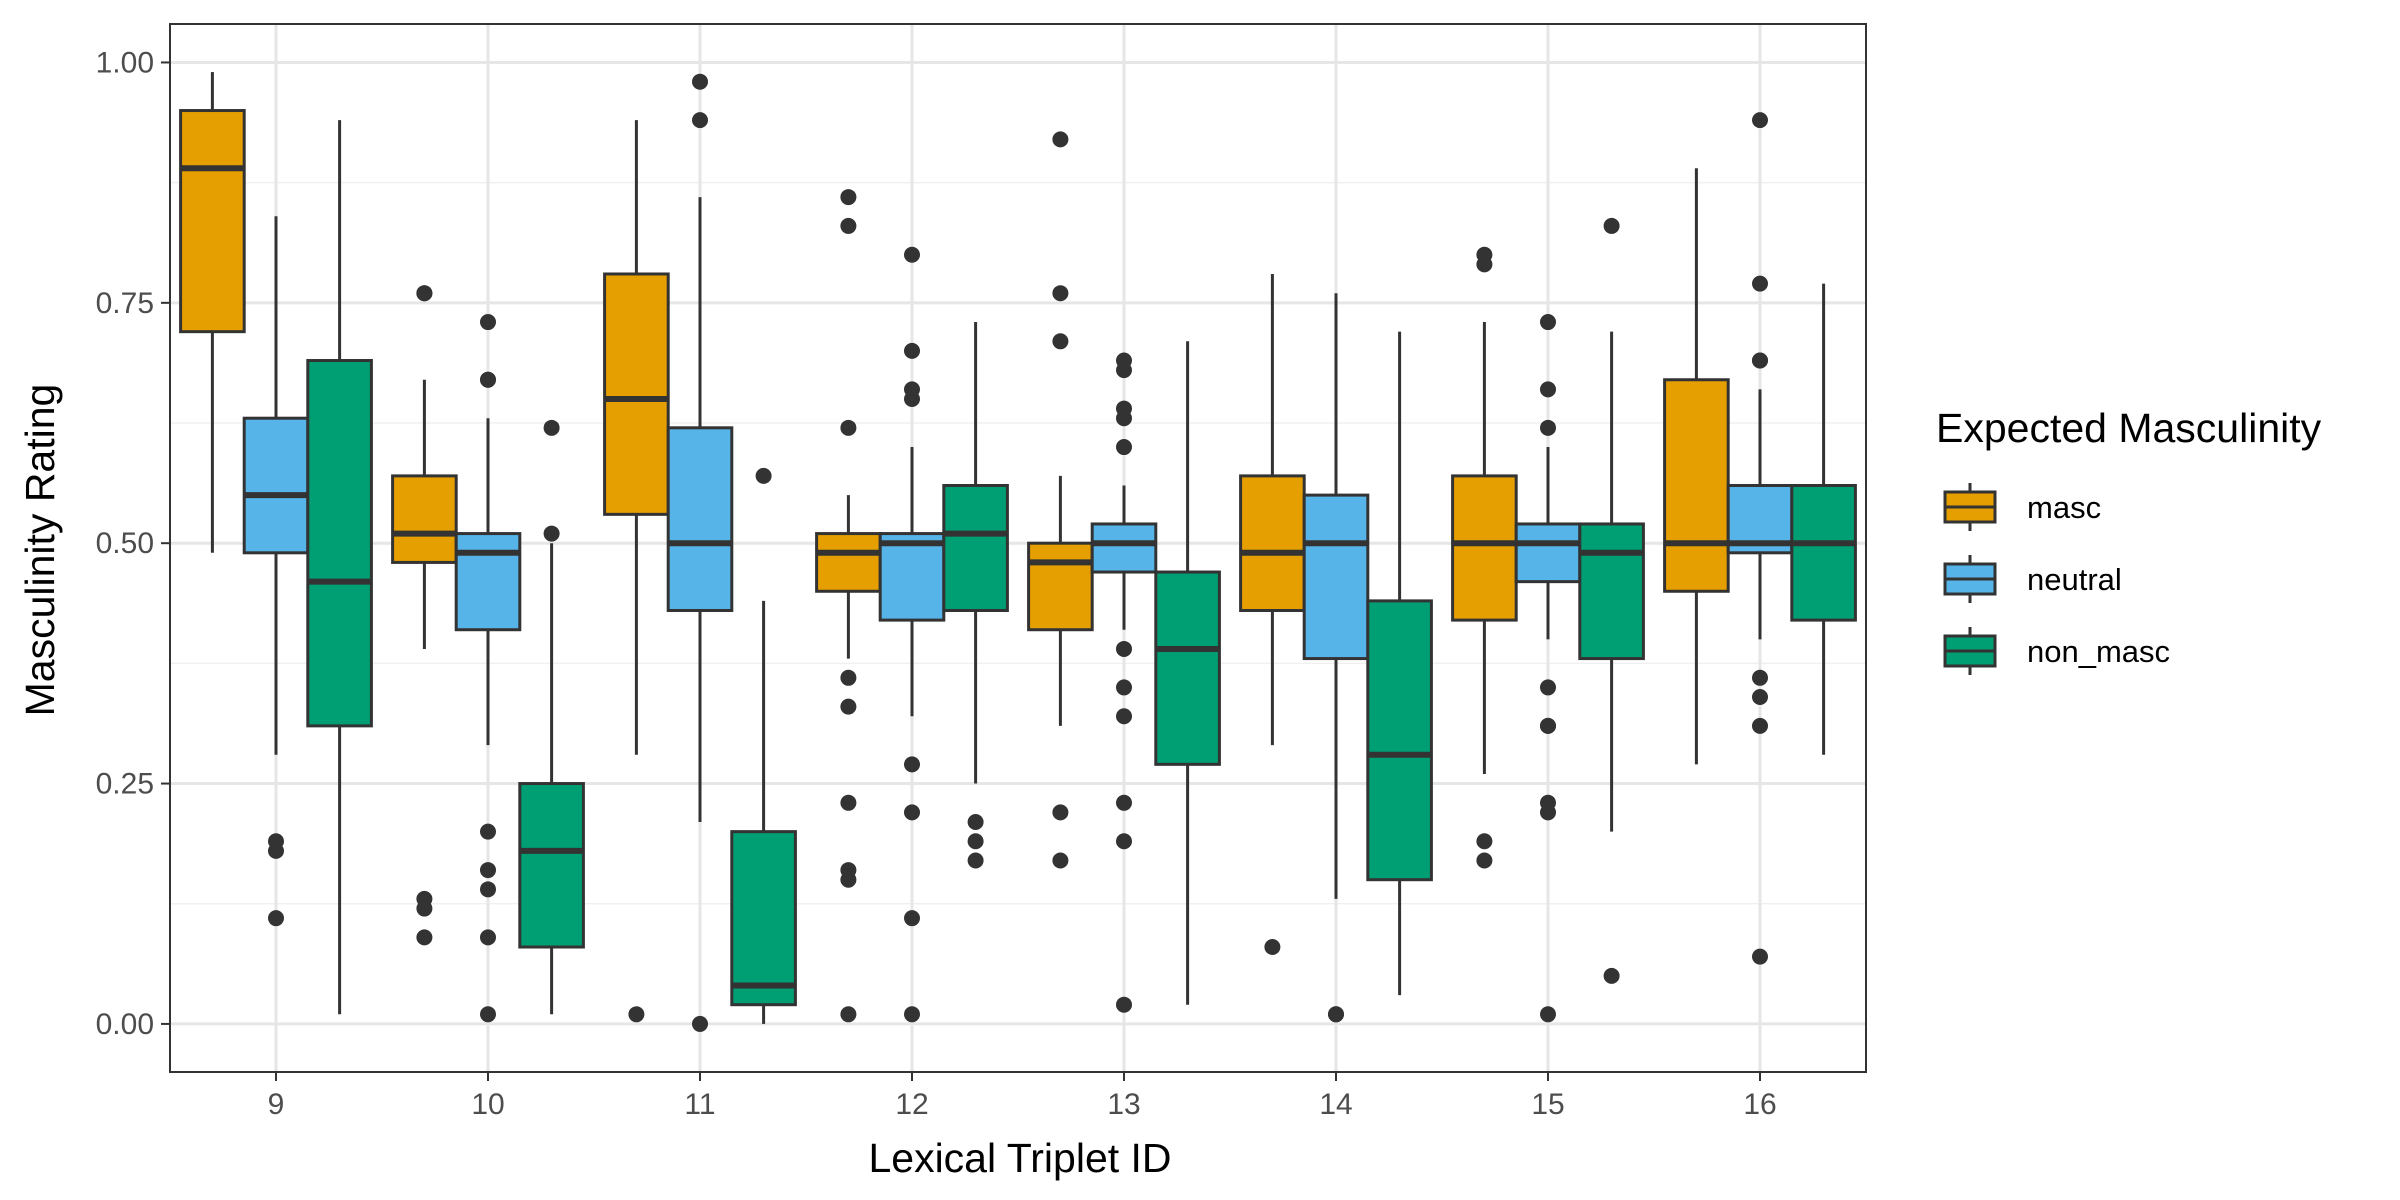  I want to click on y-tick-label: 0.25, so click(125, 784).